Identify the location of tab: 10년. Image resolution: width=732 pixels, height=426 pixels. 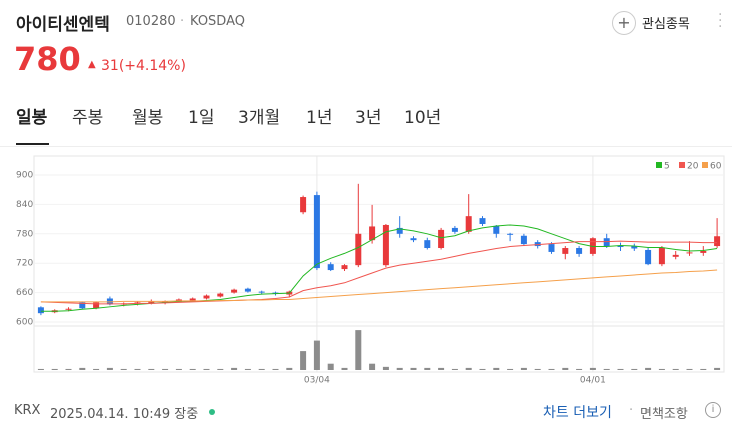
(423, 118).